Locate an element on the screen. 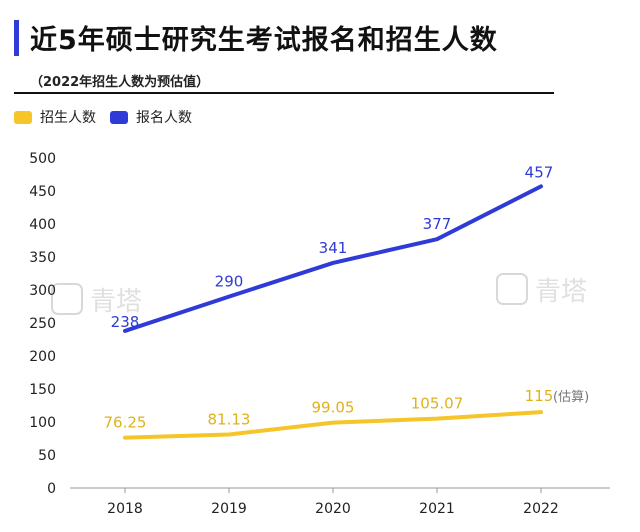 This screenshot has height=532, width=640. legend: 招生人数 报名人数 is located at coordinates (110, 117).